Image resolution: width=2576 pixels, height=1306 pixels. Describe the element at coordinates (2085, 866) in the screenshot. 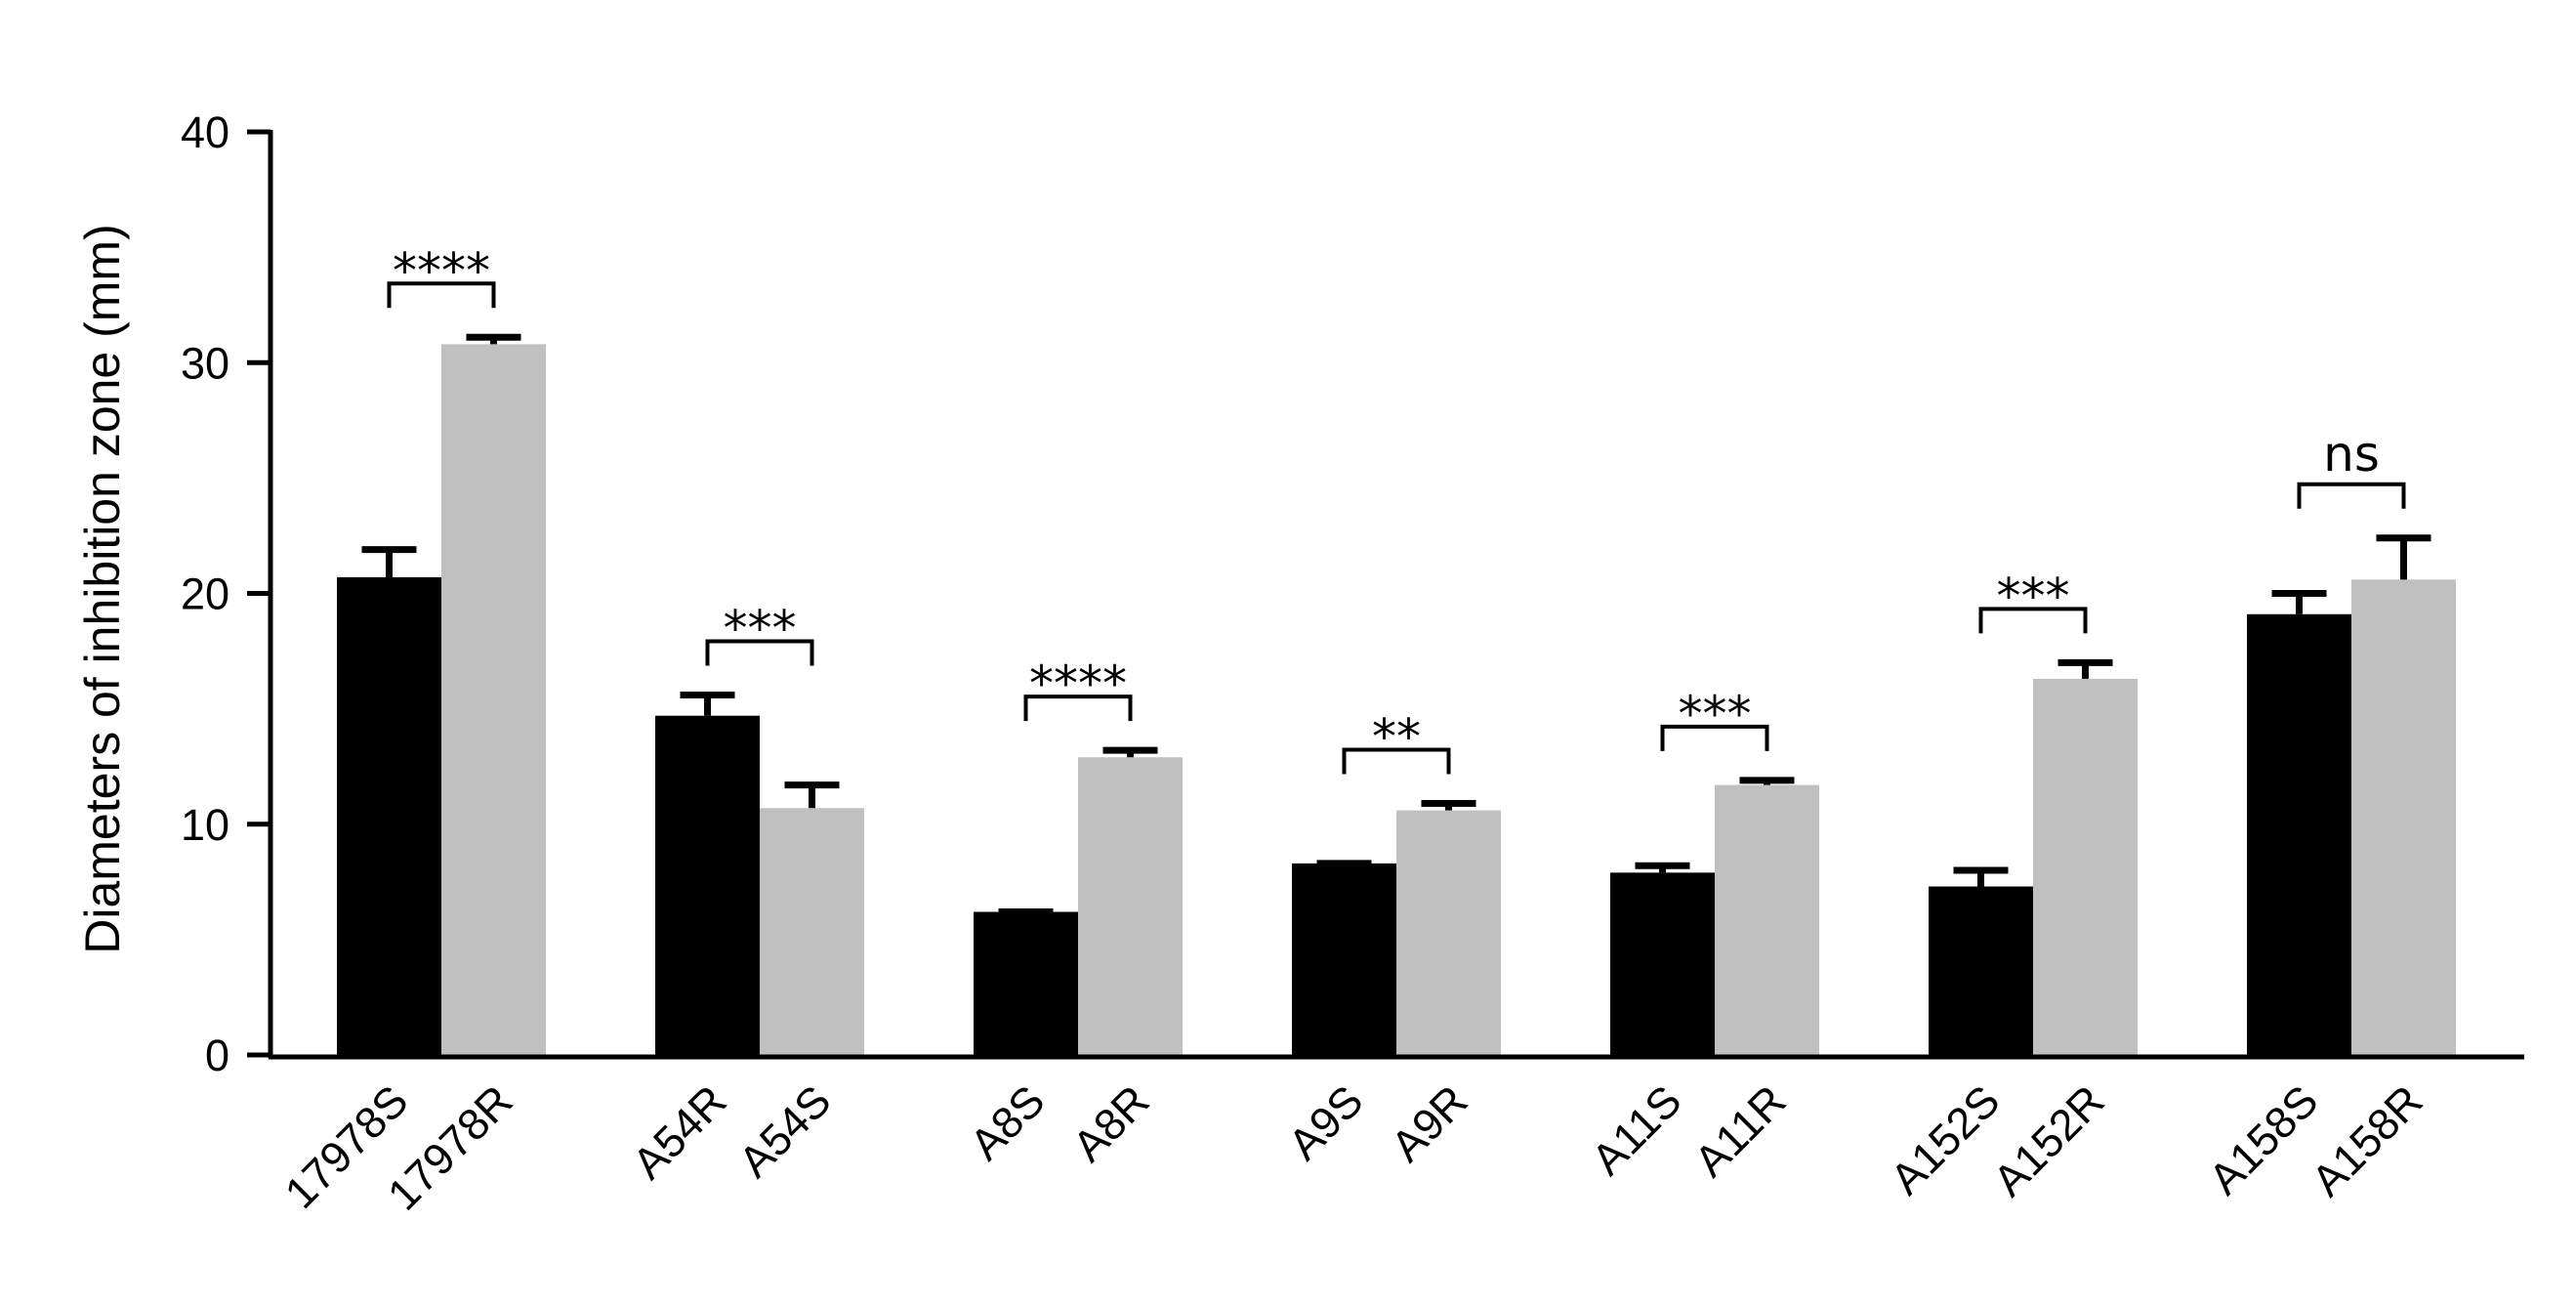

I see `bar-A152R` at that location.